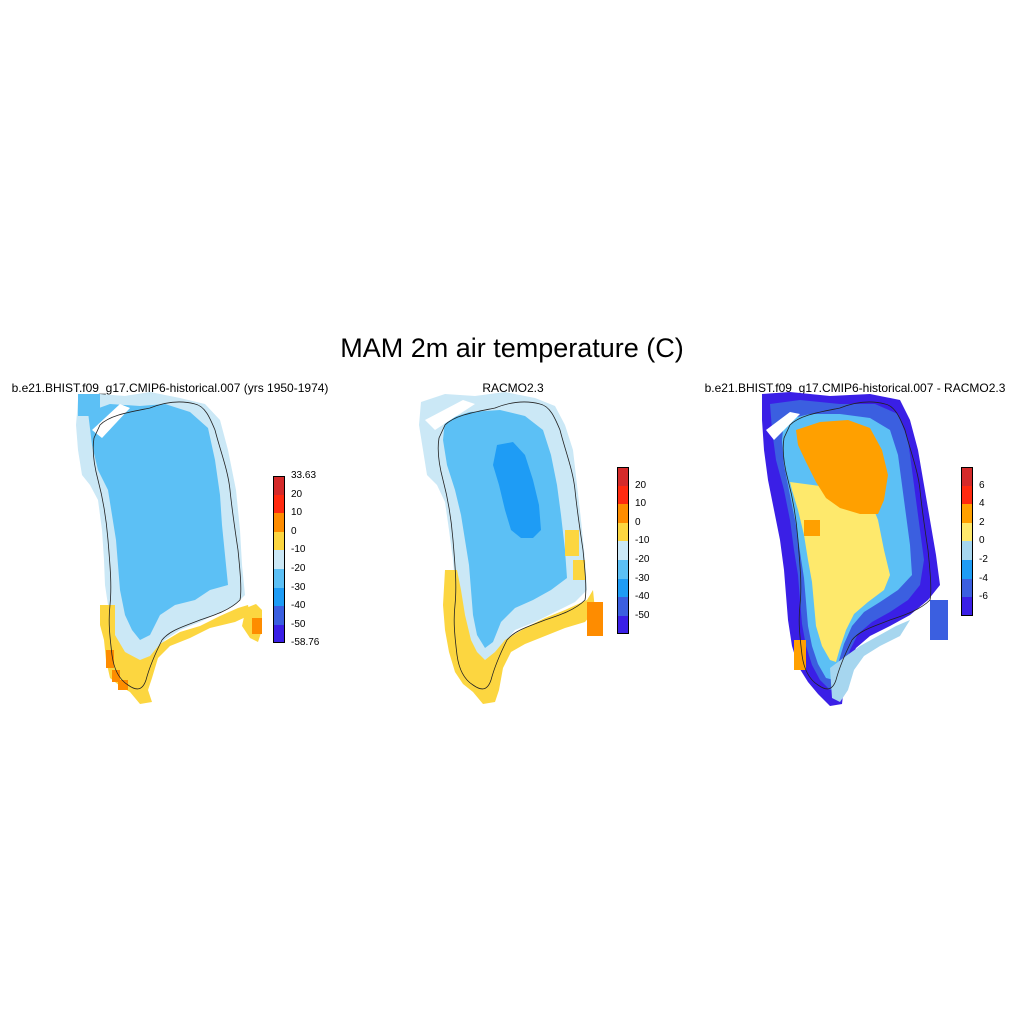 The height and width of the screenshot is (1024, 1024). What do you see at coordinates (982, 522) in the screenshot?
I see `colorbar-label: 2` at bounding box center [982, 522].